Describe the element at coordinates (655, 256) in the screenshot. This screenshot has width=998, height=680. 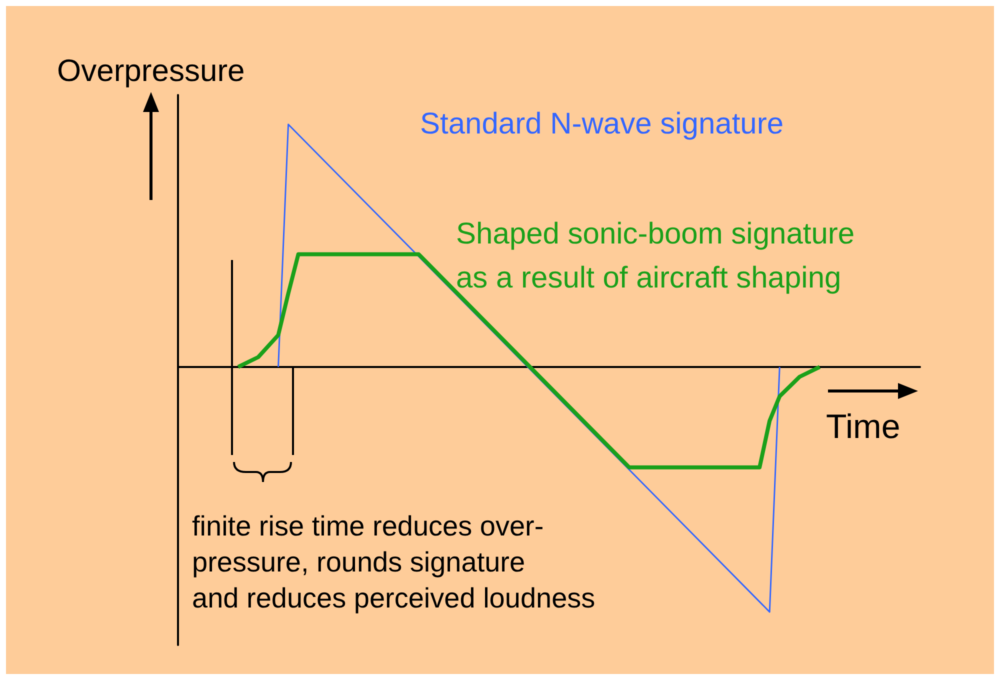
I see `series-label: Shaped sonic-boom signature as a result of aircraft shaping` at that location.